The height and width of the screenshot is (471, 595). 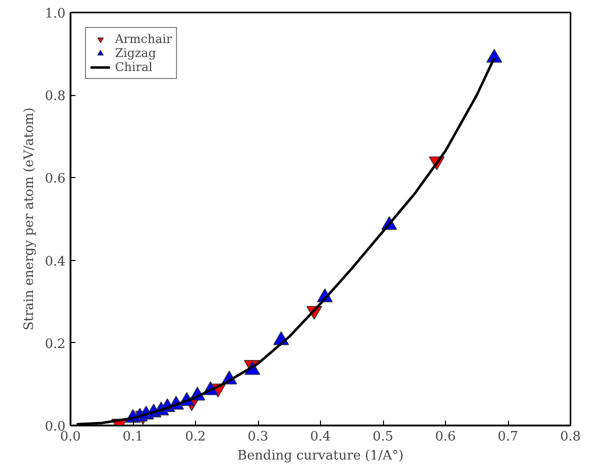 What do you see at coordinates (135, 53) in the screenshot?
I see `legend-label: Zigzag` at bounding box center [135, 53].